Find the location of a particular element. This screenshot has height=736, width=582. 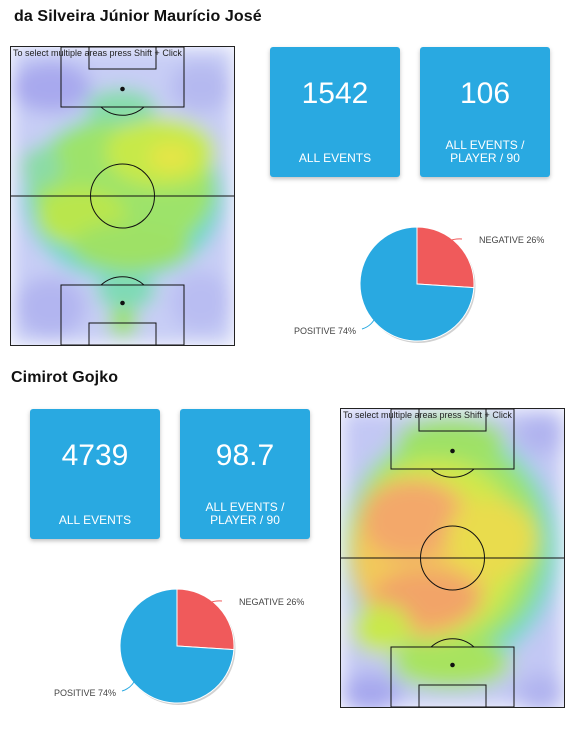

all-events-value: 1542 is located at coordinates (335, 93).